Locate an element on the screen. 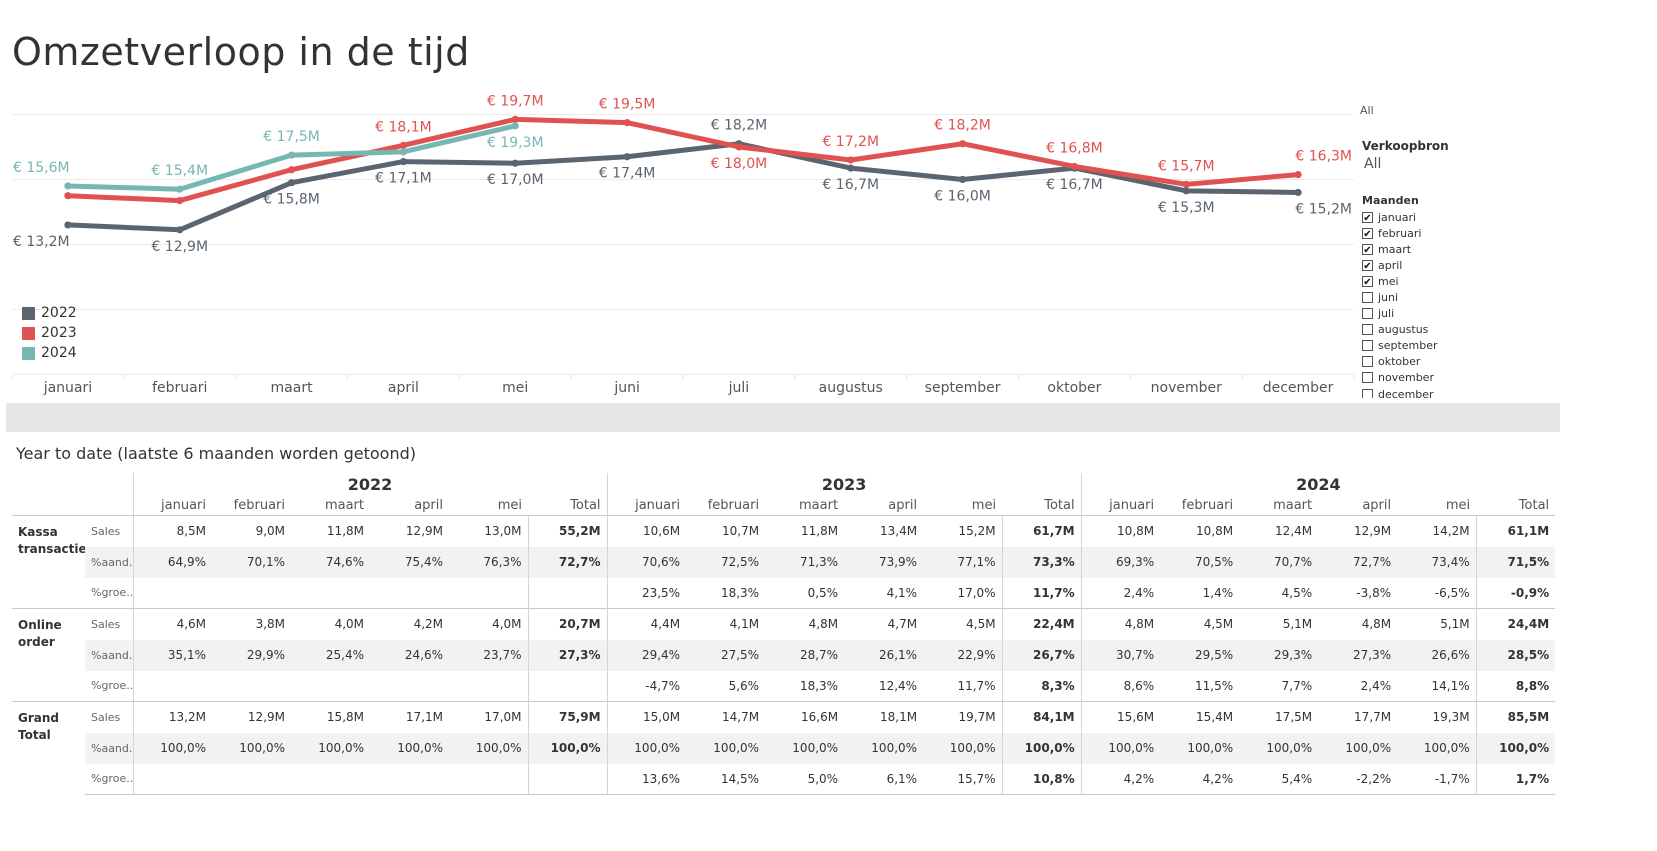 Image resolution: width=1657 pixels, height=851 pixels. legend-label: 2023 is located at coordinates (59, 333).